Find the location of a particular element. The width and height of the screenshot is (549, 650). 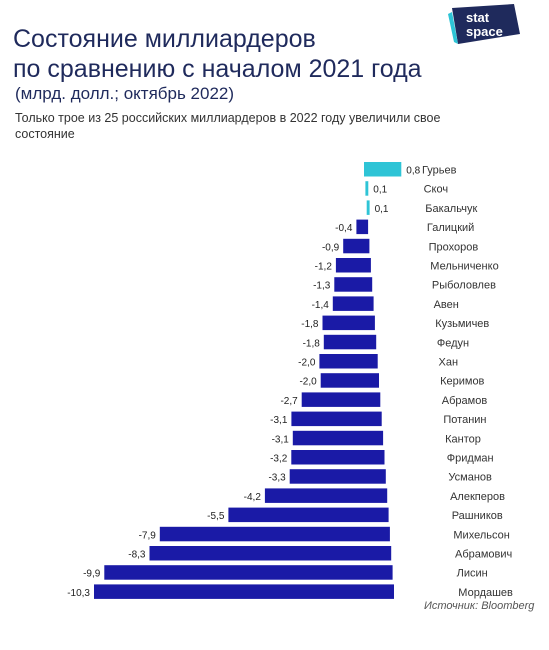

value-label-11: -2,0 is located at coordinates (307, 363).